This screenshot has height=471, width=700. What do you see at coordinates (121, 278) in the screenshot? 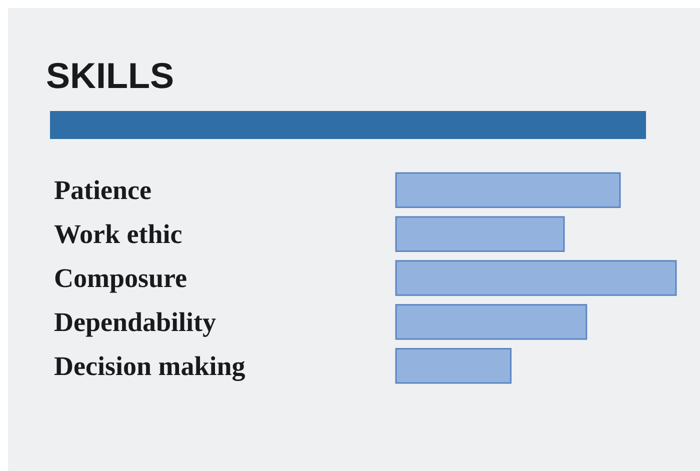
I see `y-tick-label: Composure` at bounding box center [121, 278].